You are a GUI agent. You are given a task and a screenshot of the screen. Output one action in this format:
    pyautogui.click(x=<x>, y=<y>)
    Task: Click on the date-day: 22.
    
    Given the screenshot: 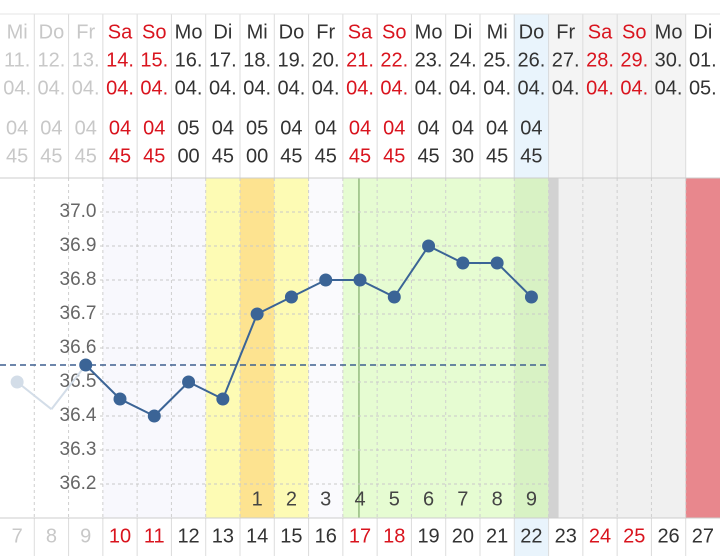 What is the action you would take?
    pyautogui.click(x=394, y=60)
    